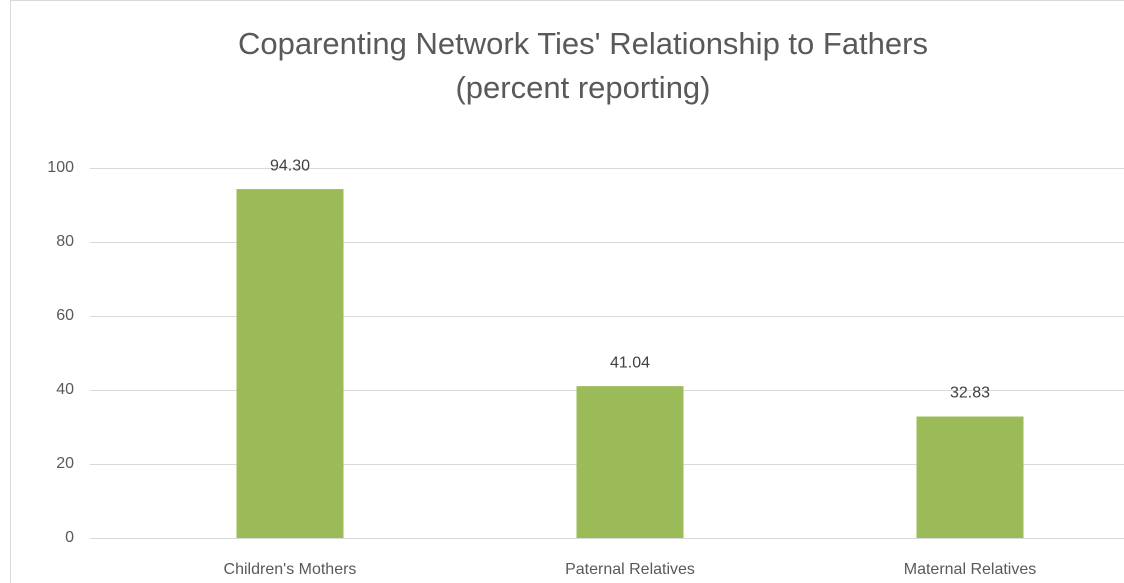  I want to click on y-tick-label: 100, so click(60, 167).